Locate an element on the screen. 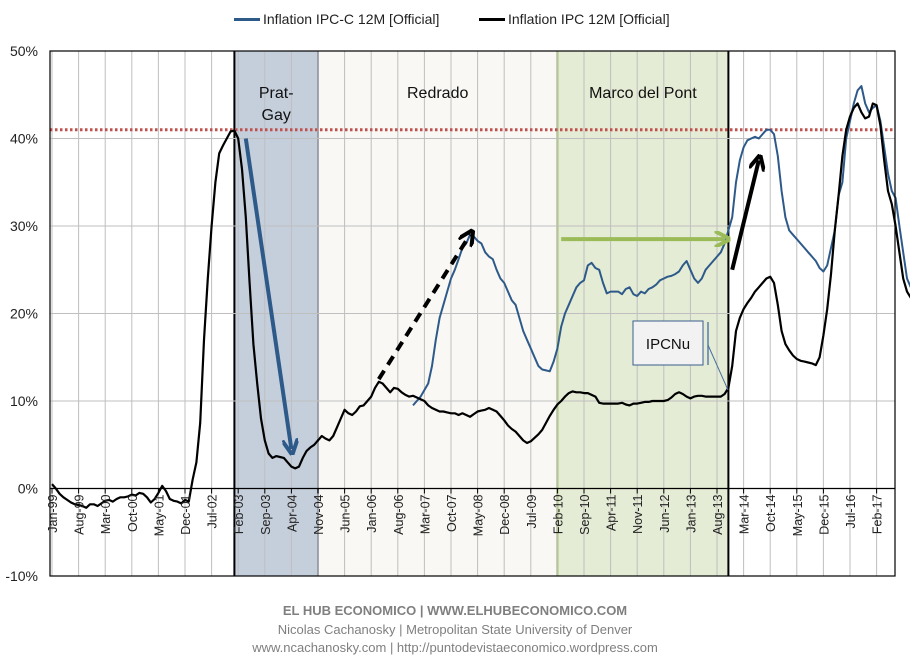 This screenshot has width=910, height=662. period-label: Marco del Pont is located at coordinates (643, 93).